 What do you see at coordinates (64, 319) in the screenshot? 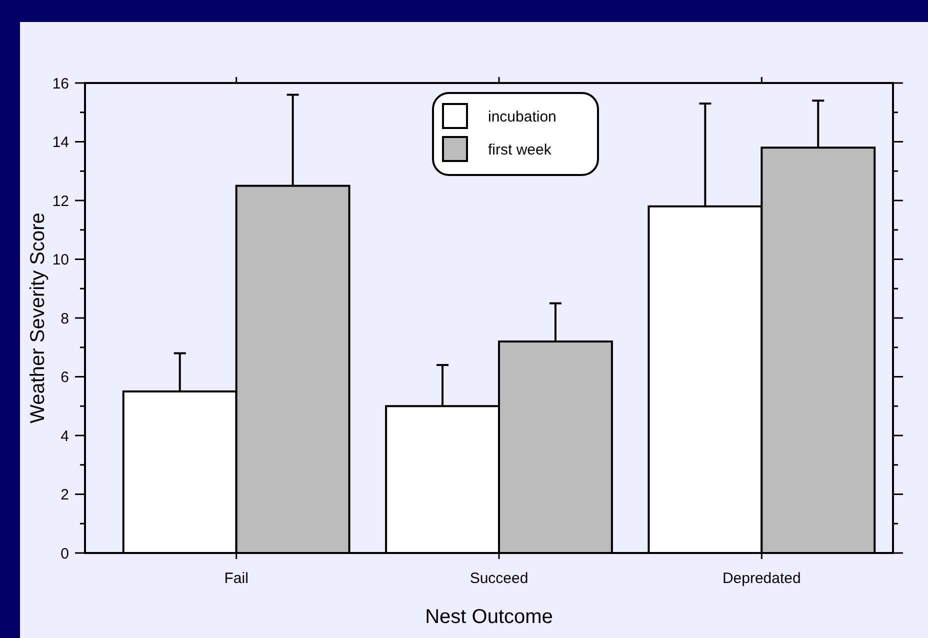
I see `y-tick-label: 8` at bounding box center [64, 319].